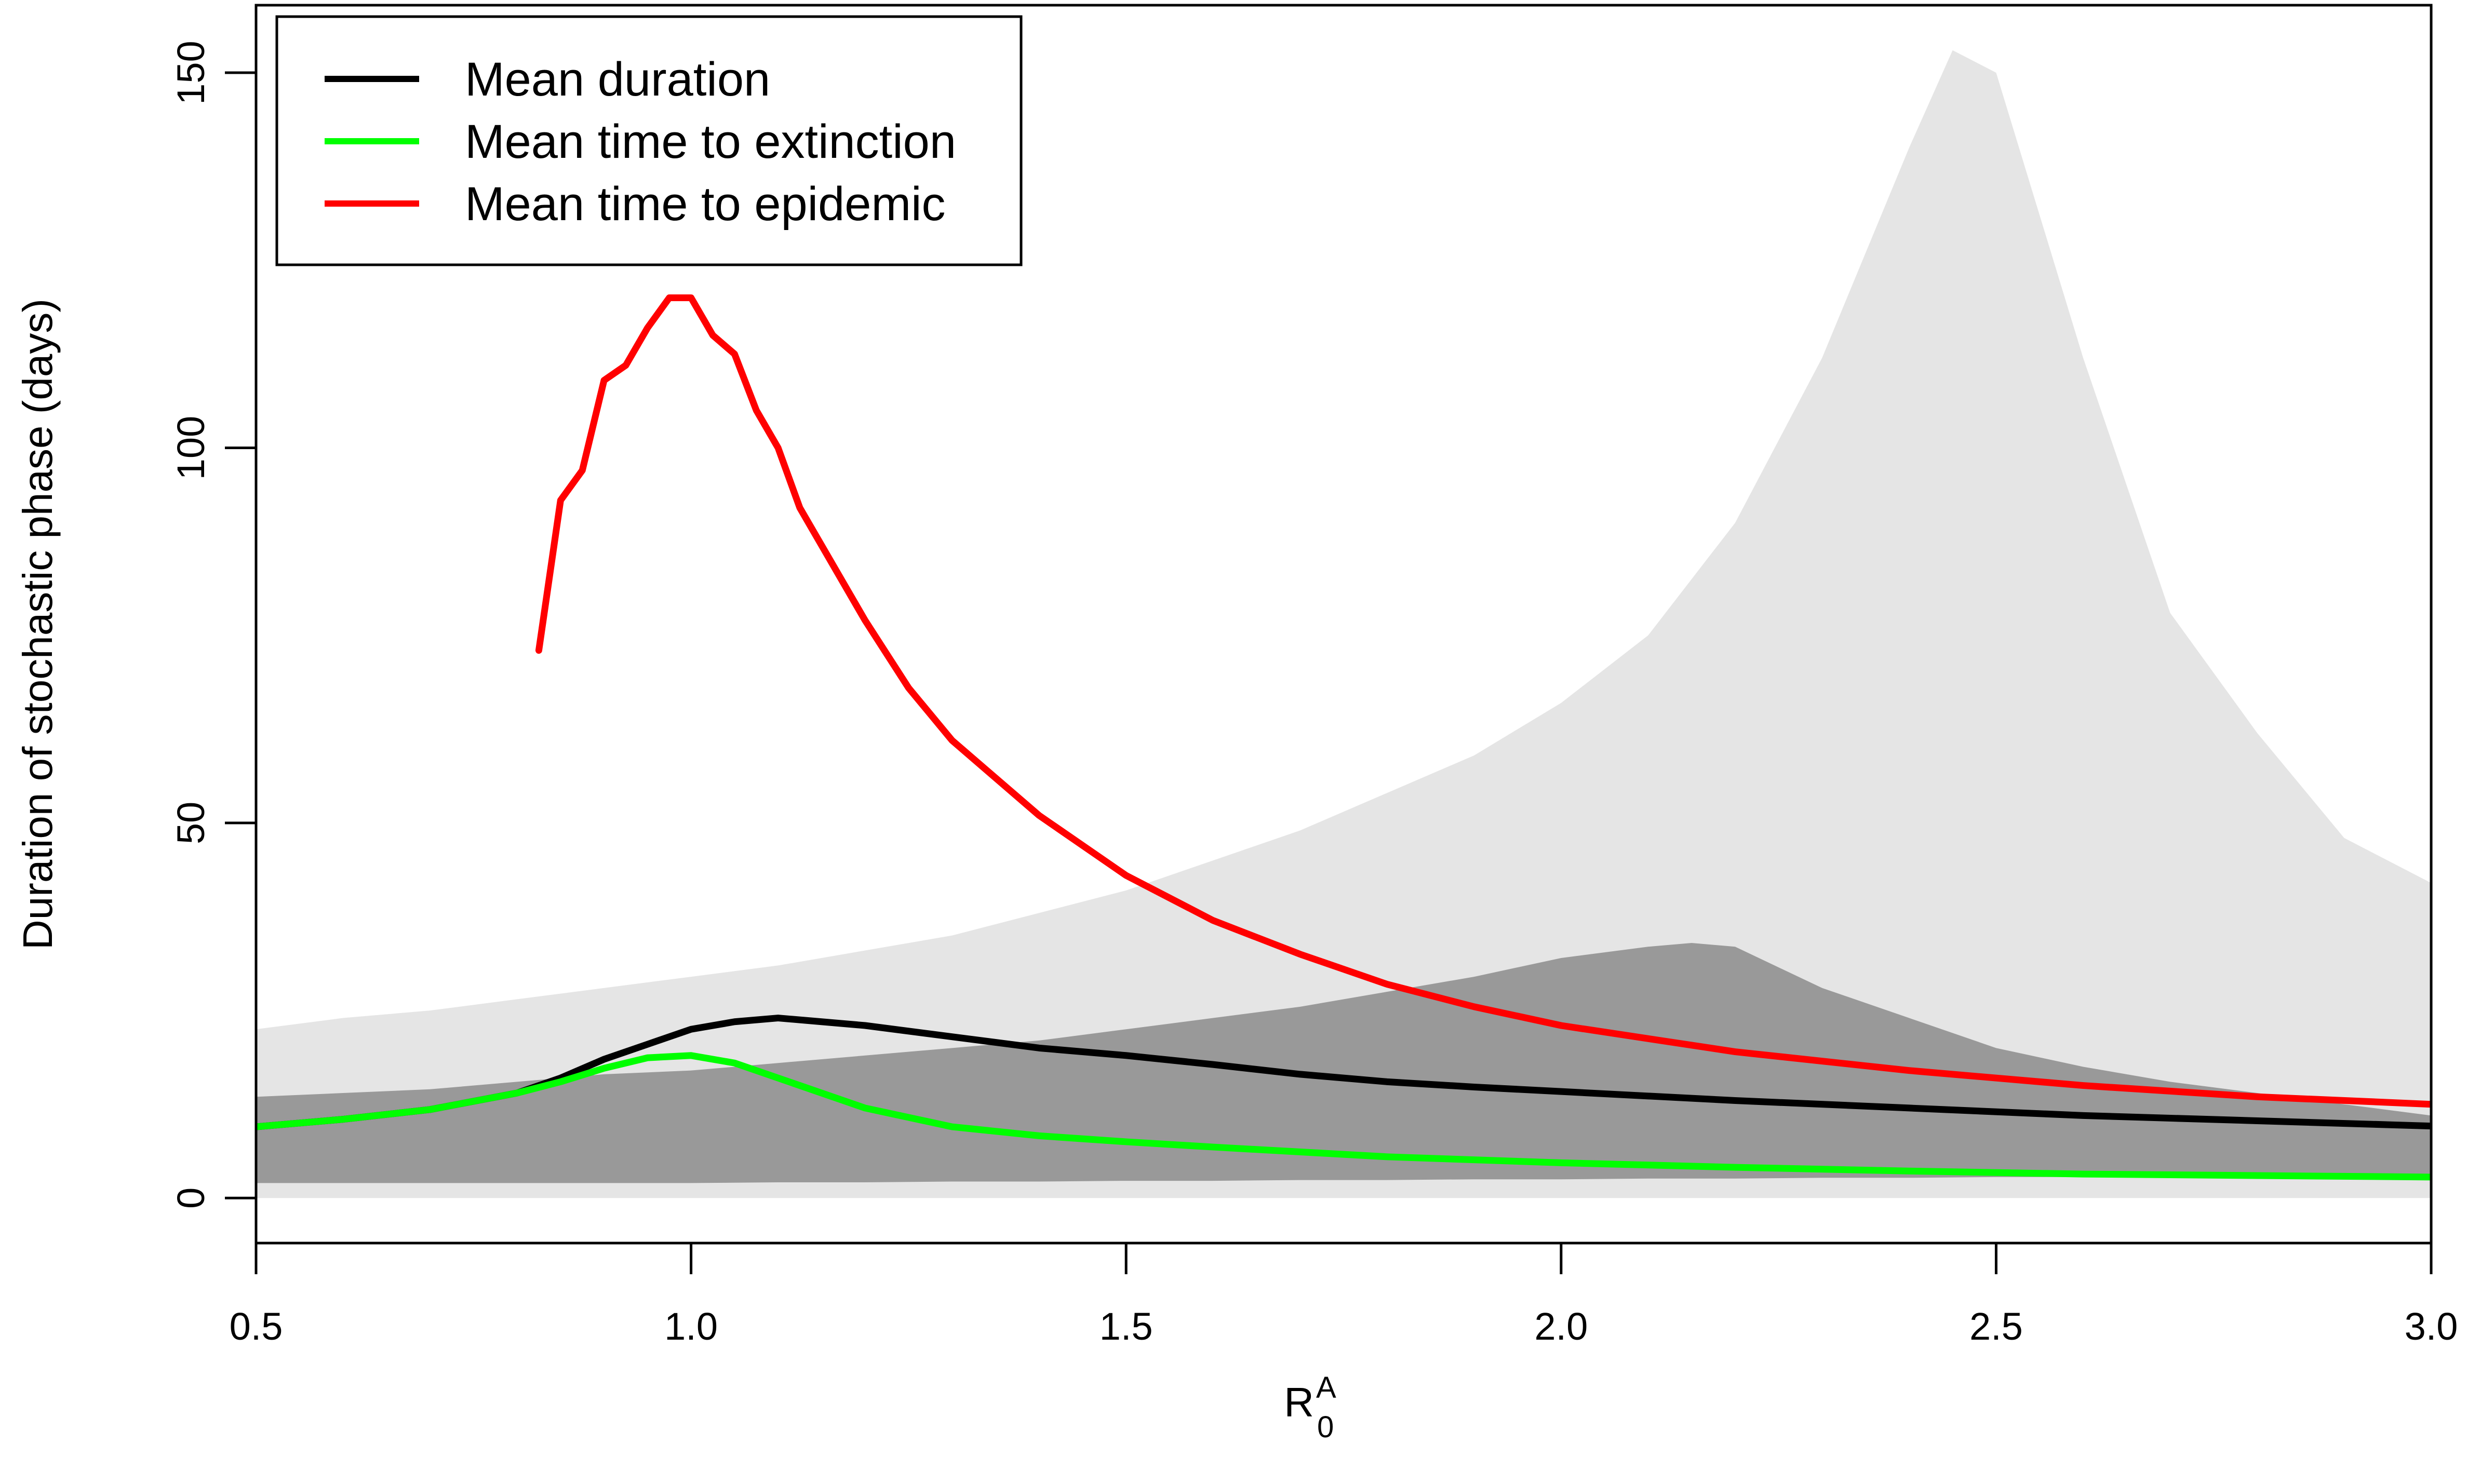  I want to click on series-line-mean-duration, so click(1343, 1073).